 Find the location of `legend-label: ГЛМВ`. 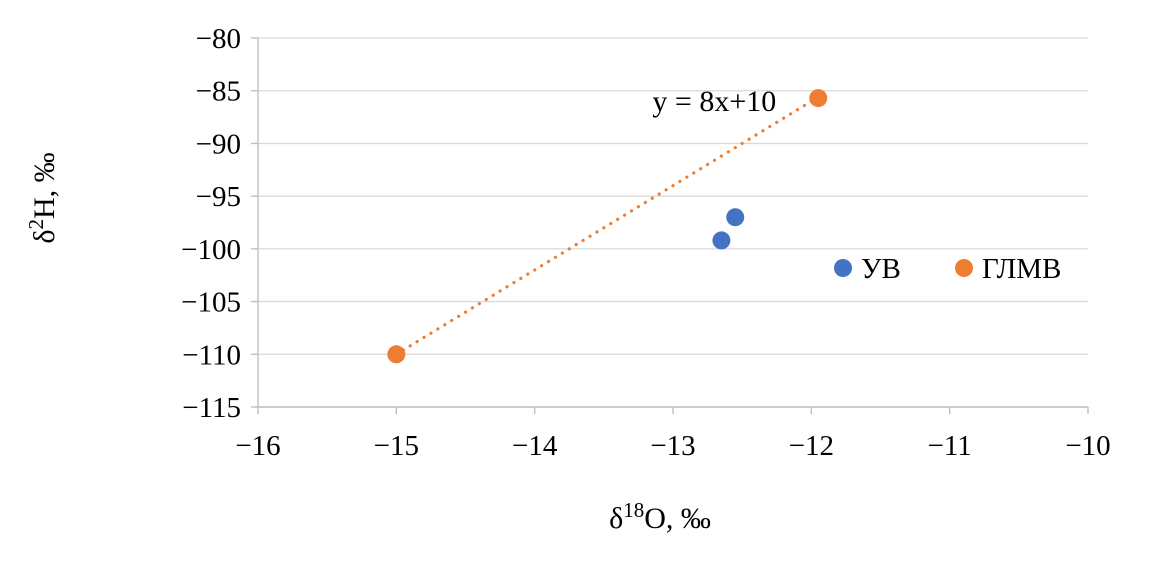

legend-label: ГЛМВ is located at coordinates (1021, 269).